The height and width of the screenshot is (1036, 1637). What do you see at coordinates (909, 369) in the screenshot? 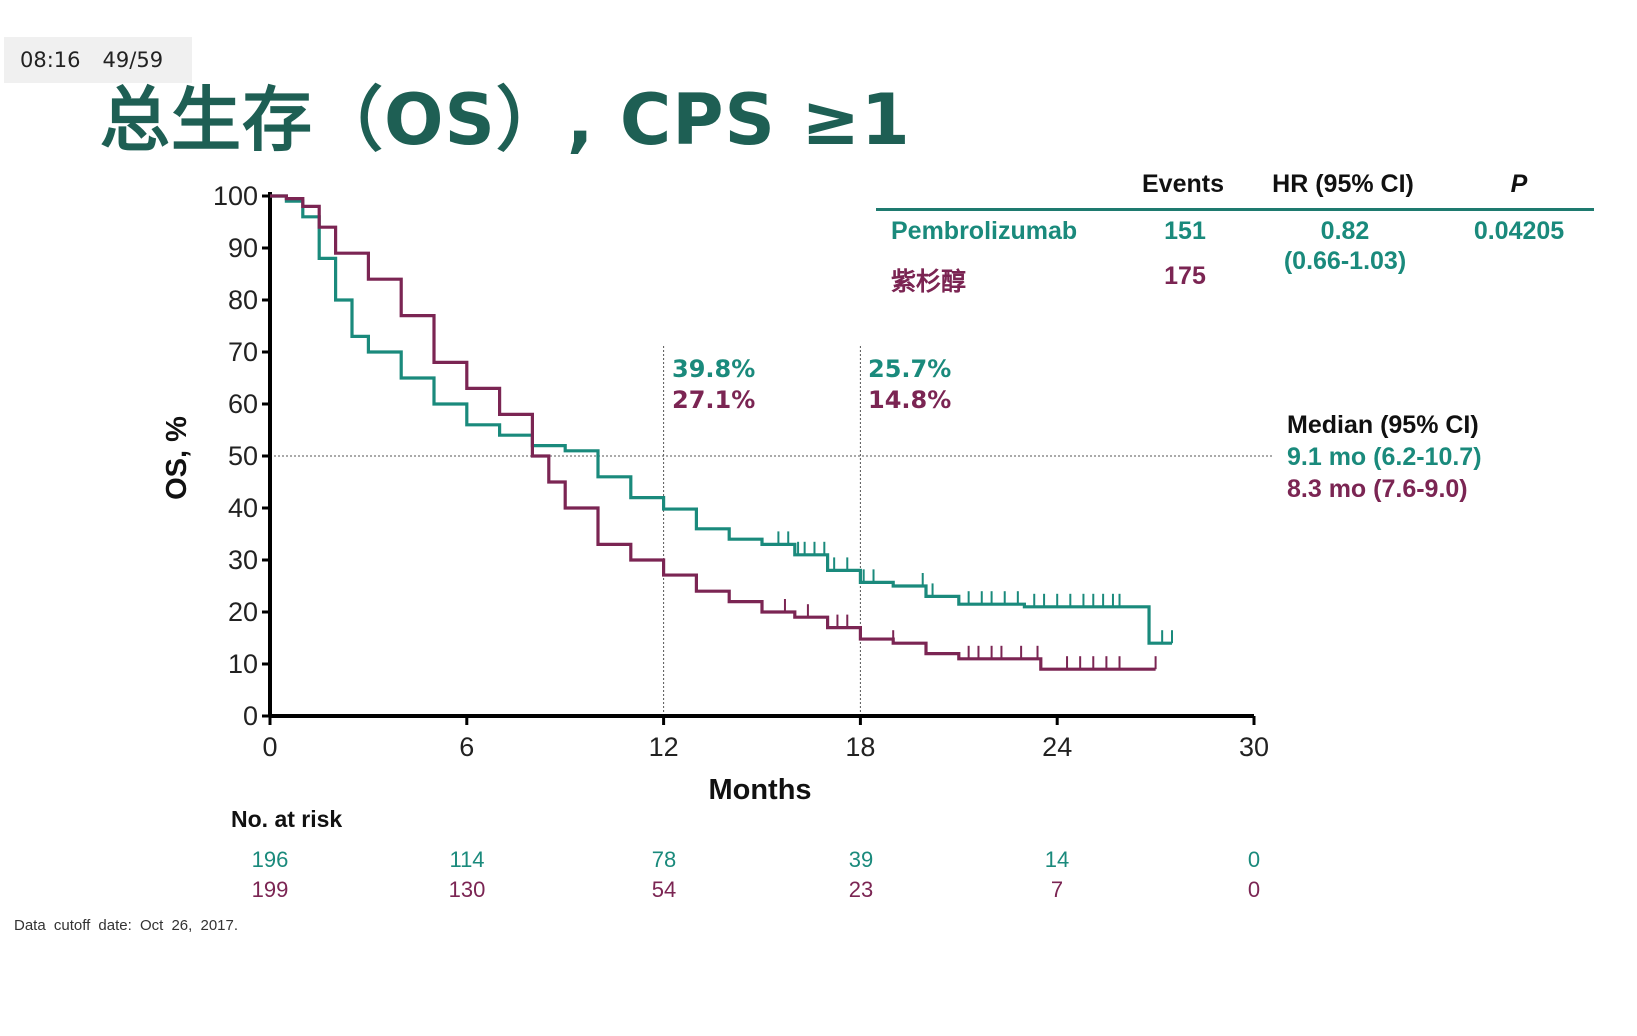
I see `annotation-18mo-pembrolizumab: 25.7%` at bounding box center [909, 369].